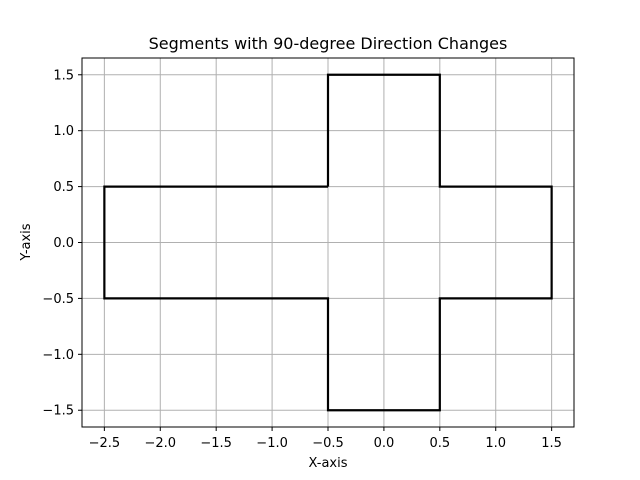 This screenshot has height=480, width=640. What do you see at coordinates (272, 443) in the screenshot?
I see `x-tick-label: −1.0` at bounding box center [272, 443].